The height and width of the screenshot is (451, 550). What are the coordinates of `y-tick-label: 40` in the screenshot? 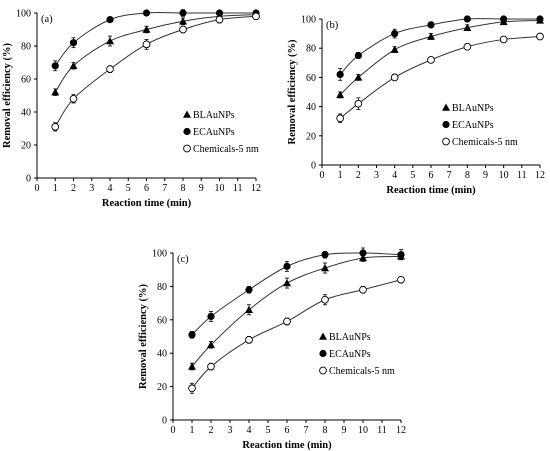 It's located at (162, 354).